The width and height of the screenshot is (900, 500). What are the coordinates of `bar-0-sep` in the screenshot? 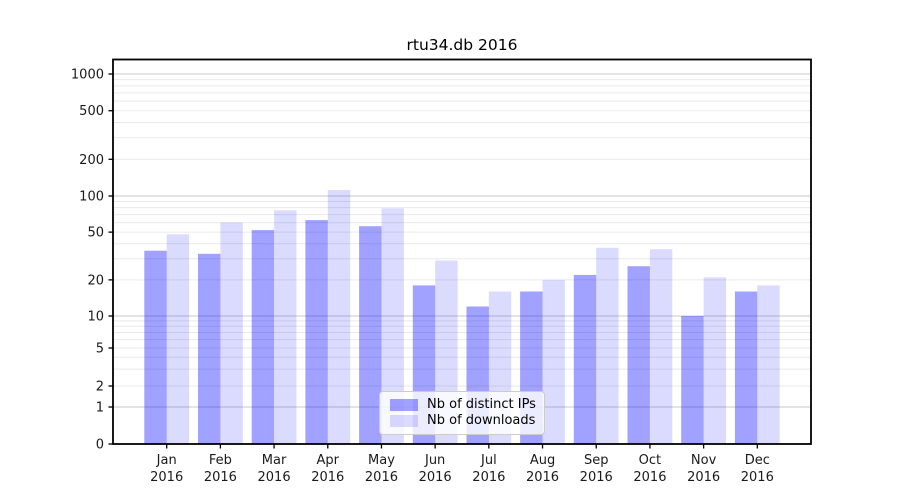 It's located at (585, 359).